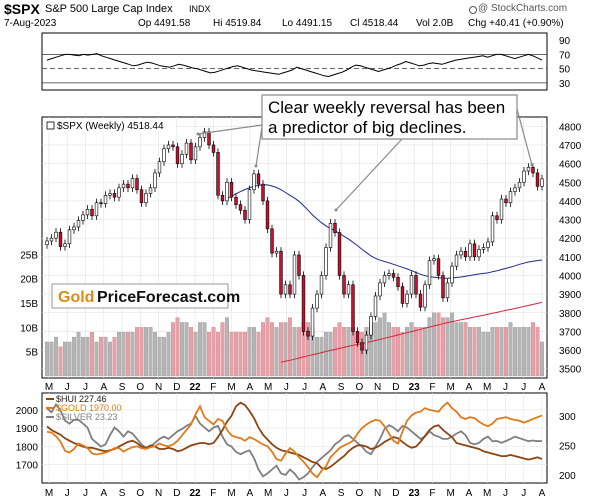 This screenshot has width=600, height=500. I want to click on logo-box, so click(140, 296).